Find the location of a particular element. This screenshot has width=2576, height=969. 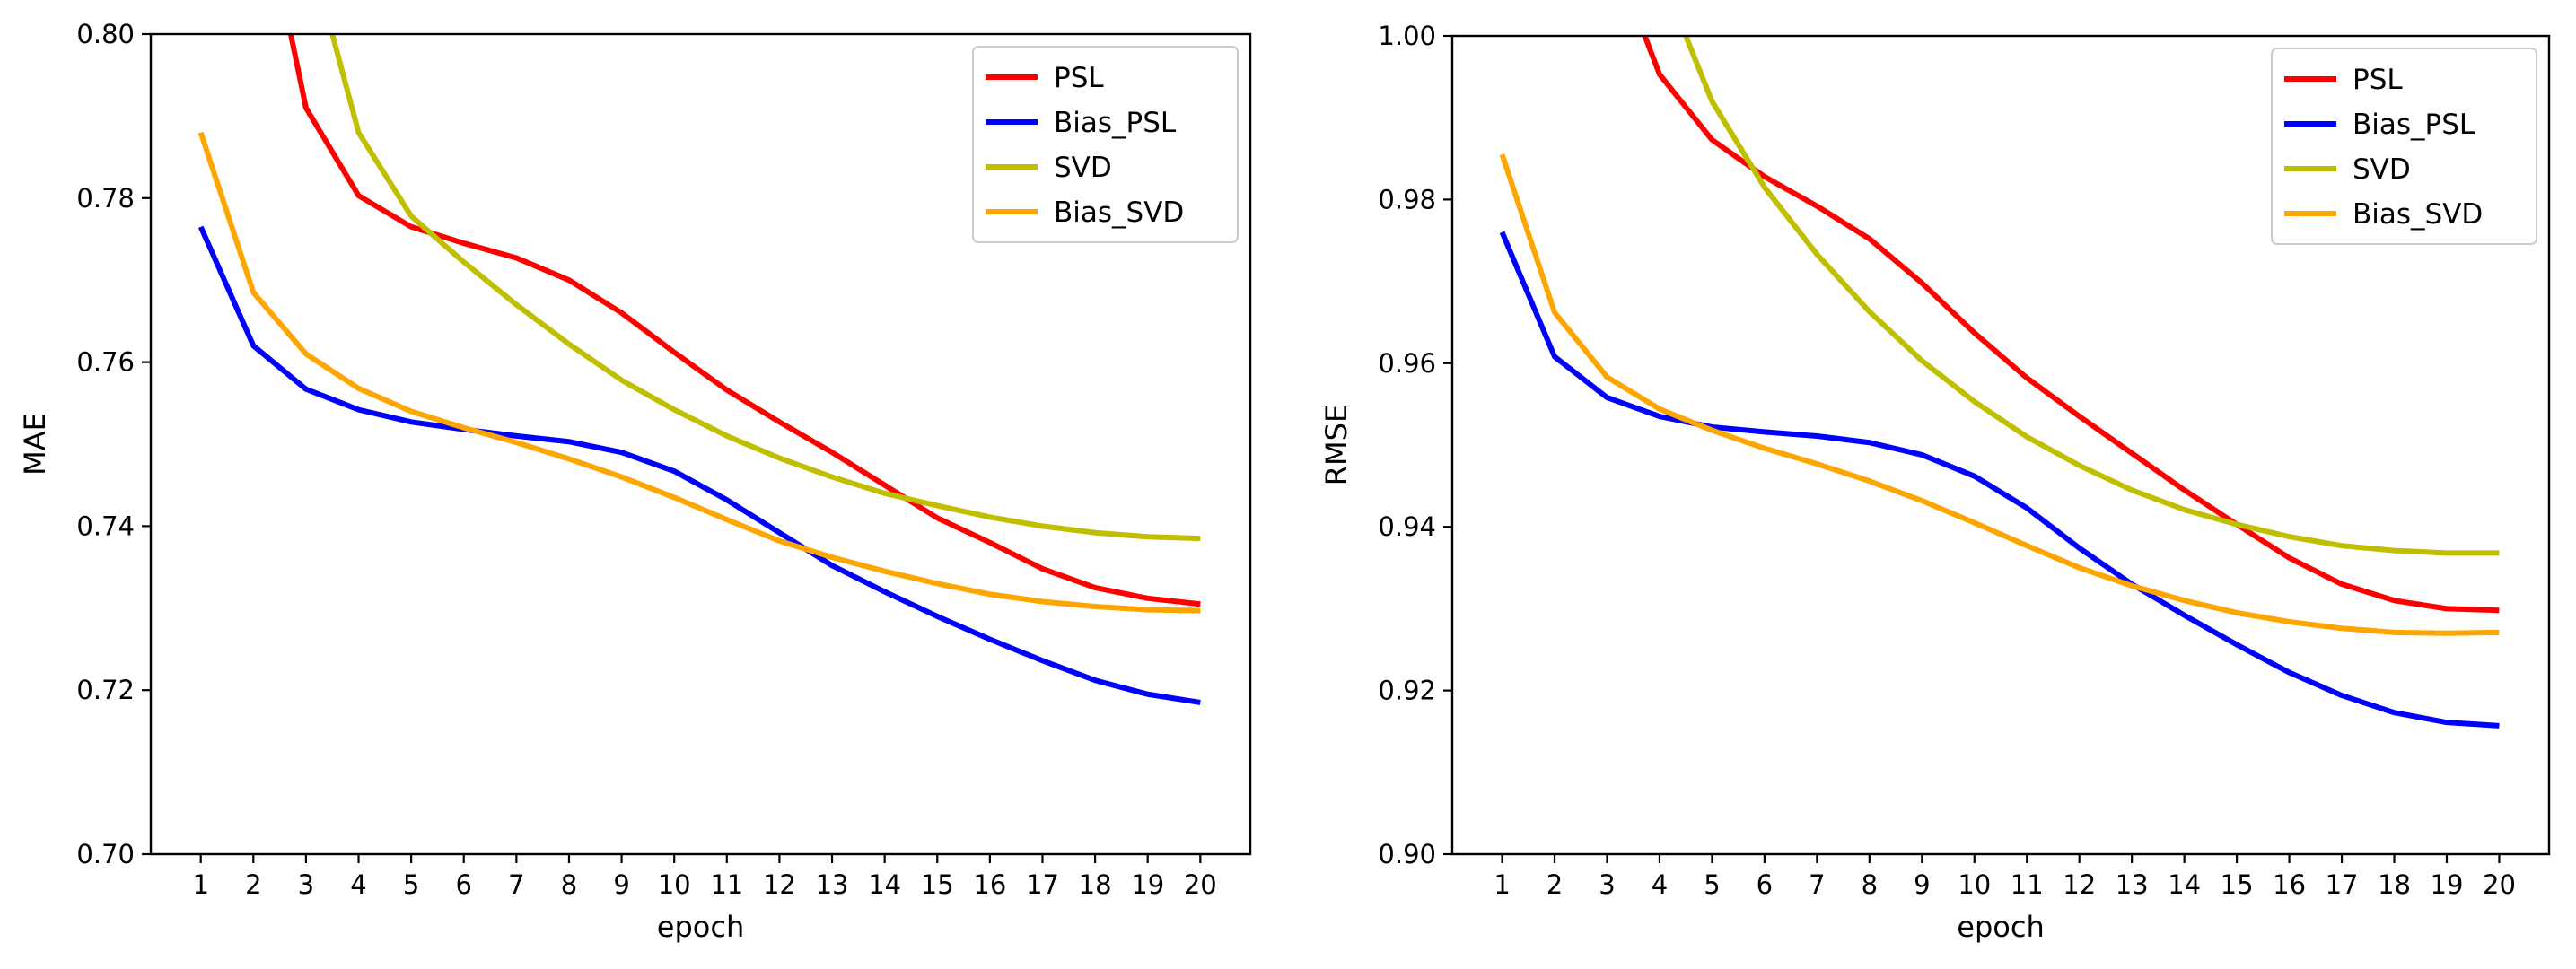

y-tick-label: 1.00 is located at coordinates (1407, 36).